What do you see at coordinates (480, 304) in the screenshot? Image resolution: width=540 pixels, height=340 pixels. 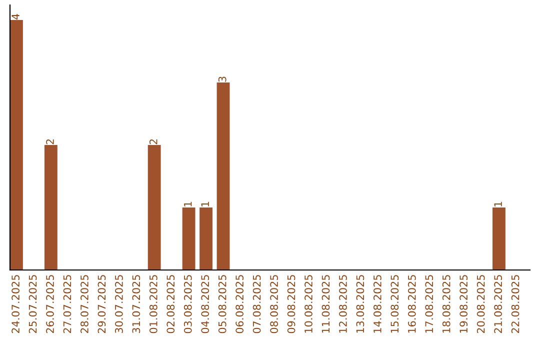 I see `x-tick-label: 20.08.2025` at bounding box center [480, 304].